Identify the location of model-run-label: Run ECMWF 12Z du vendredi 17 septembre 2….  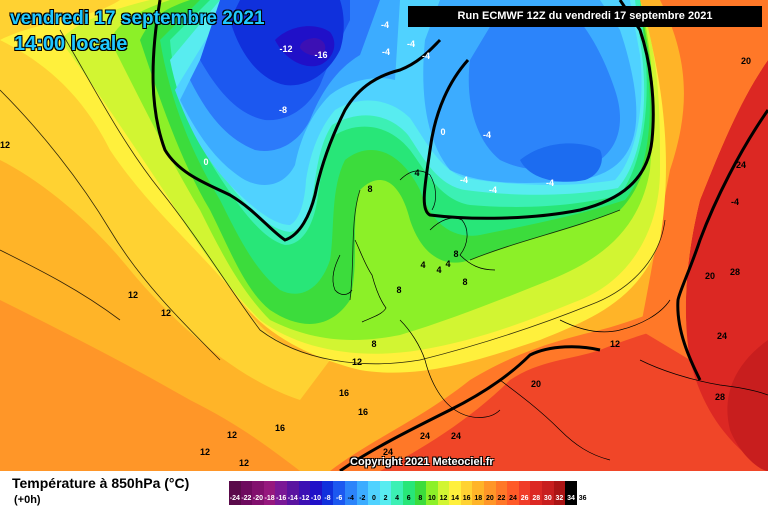
(585, 16).